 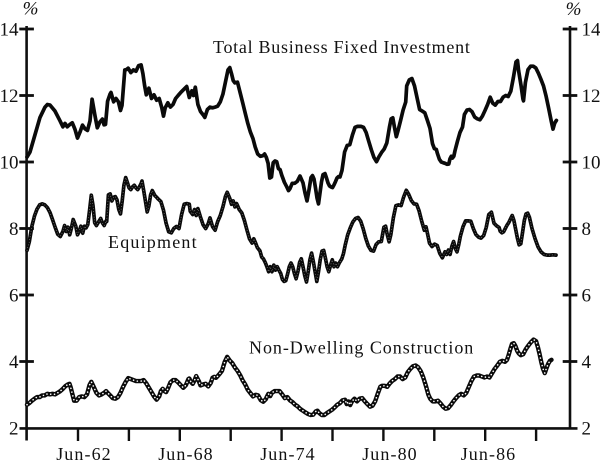 What do you see at coordinates (361, 348) in the screenshot?
I see `svg-text: Non-Dwelling Construction` at bounding box center [361, 348].